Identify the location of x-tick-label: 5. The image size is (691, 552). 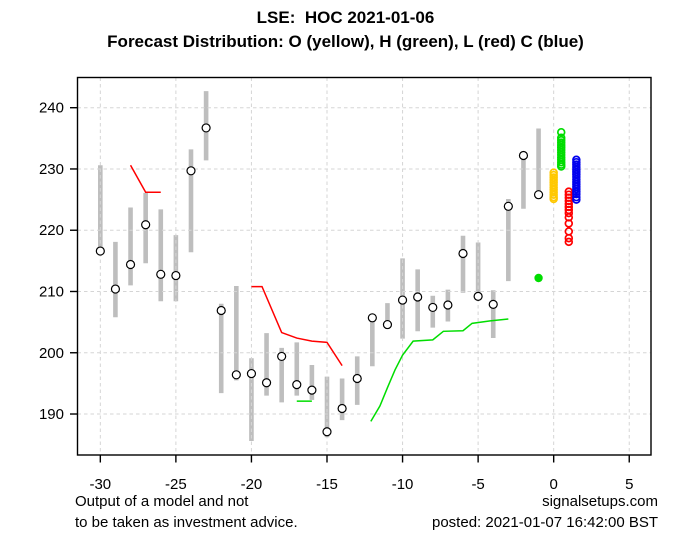
(629, 484).